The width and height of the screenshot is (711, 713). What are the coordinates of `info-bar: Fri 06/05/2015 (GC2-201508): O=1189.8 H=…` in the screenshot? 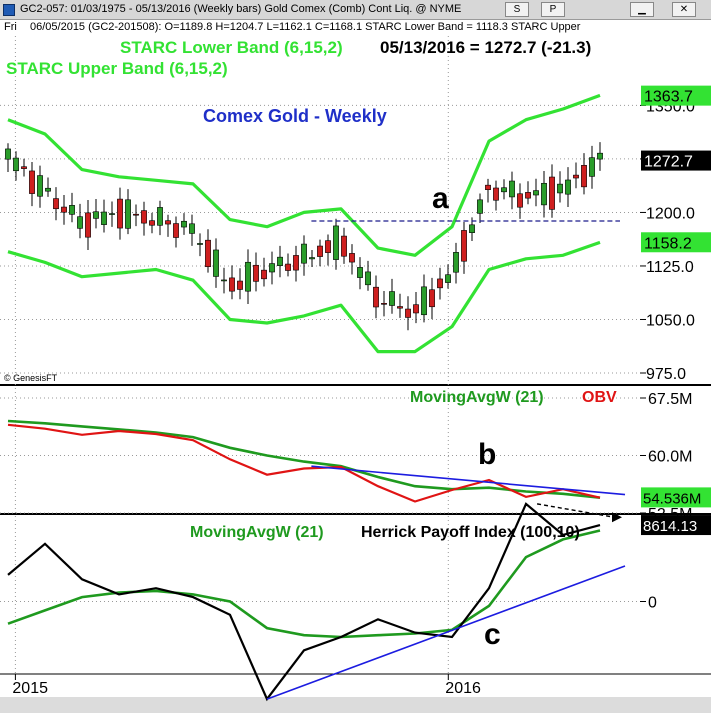 It's located at (355, 27).